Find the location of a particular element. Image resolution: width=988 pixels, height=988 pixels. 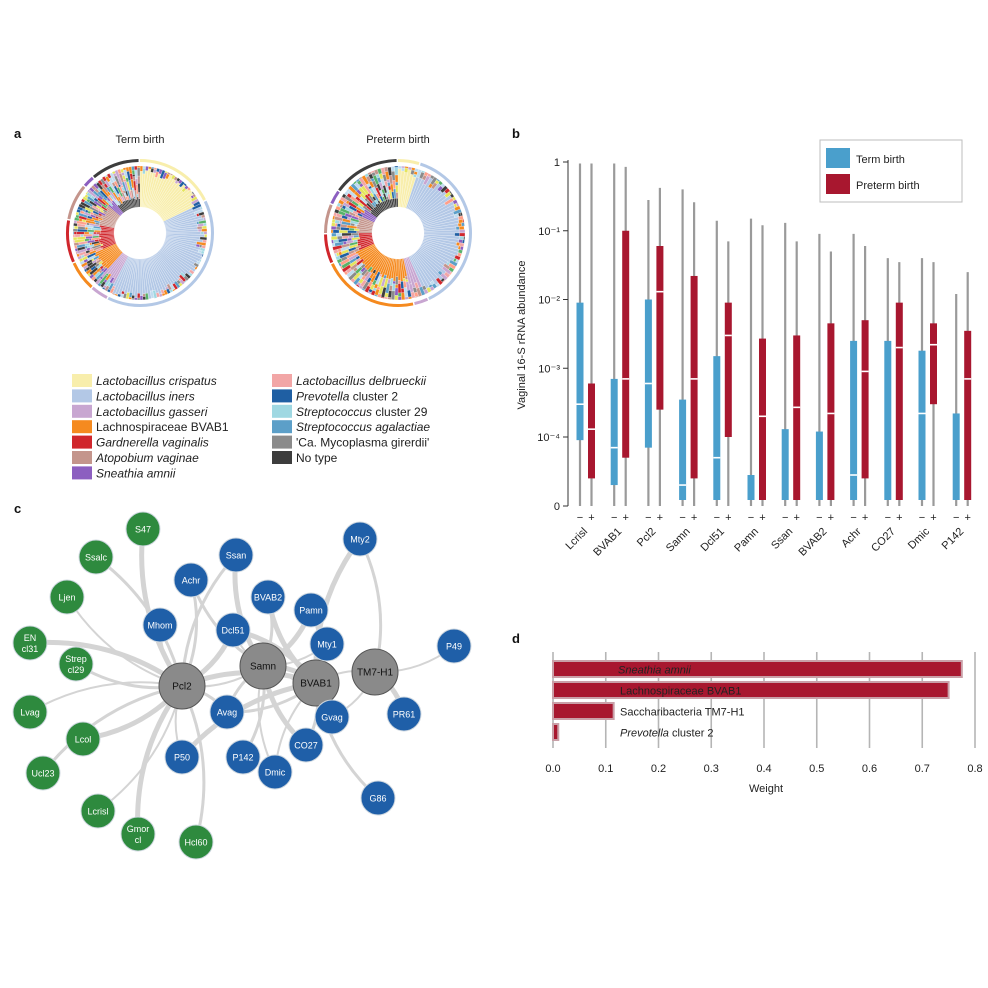

network-node-label: P49 is located at coordinates (454, 647).